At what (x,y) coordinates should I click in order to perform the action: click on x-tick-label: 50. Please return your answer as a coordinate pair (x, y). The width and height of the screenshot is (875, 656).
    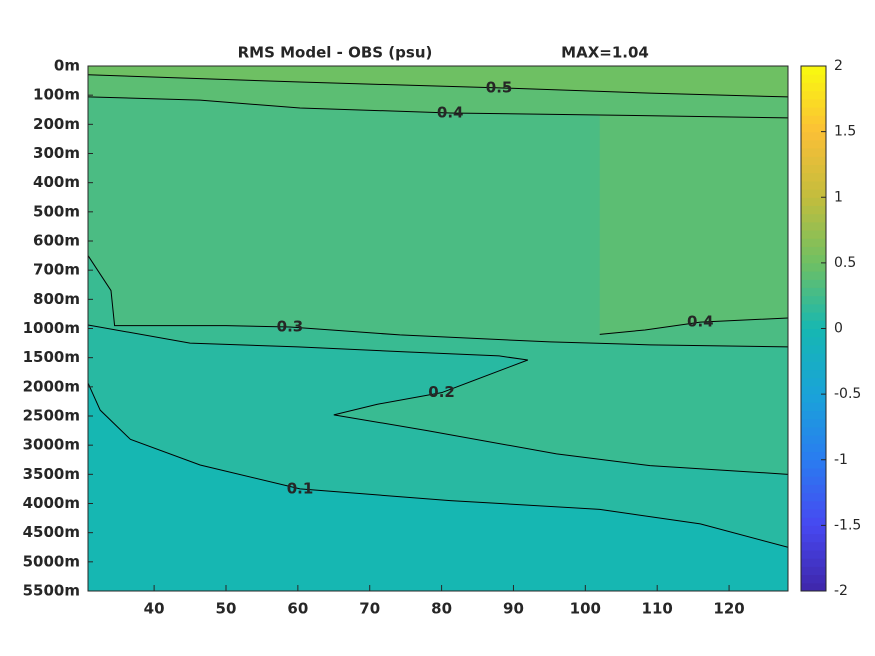
    Looking at the image, I should click on (226, 609).